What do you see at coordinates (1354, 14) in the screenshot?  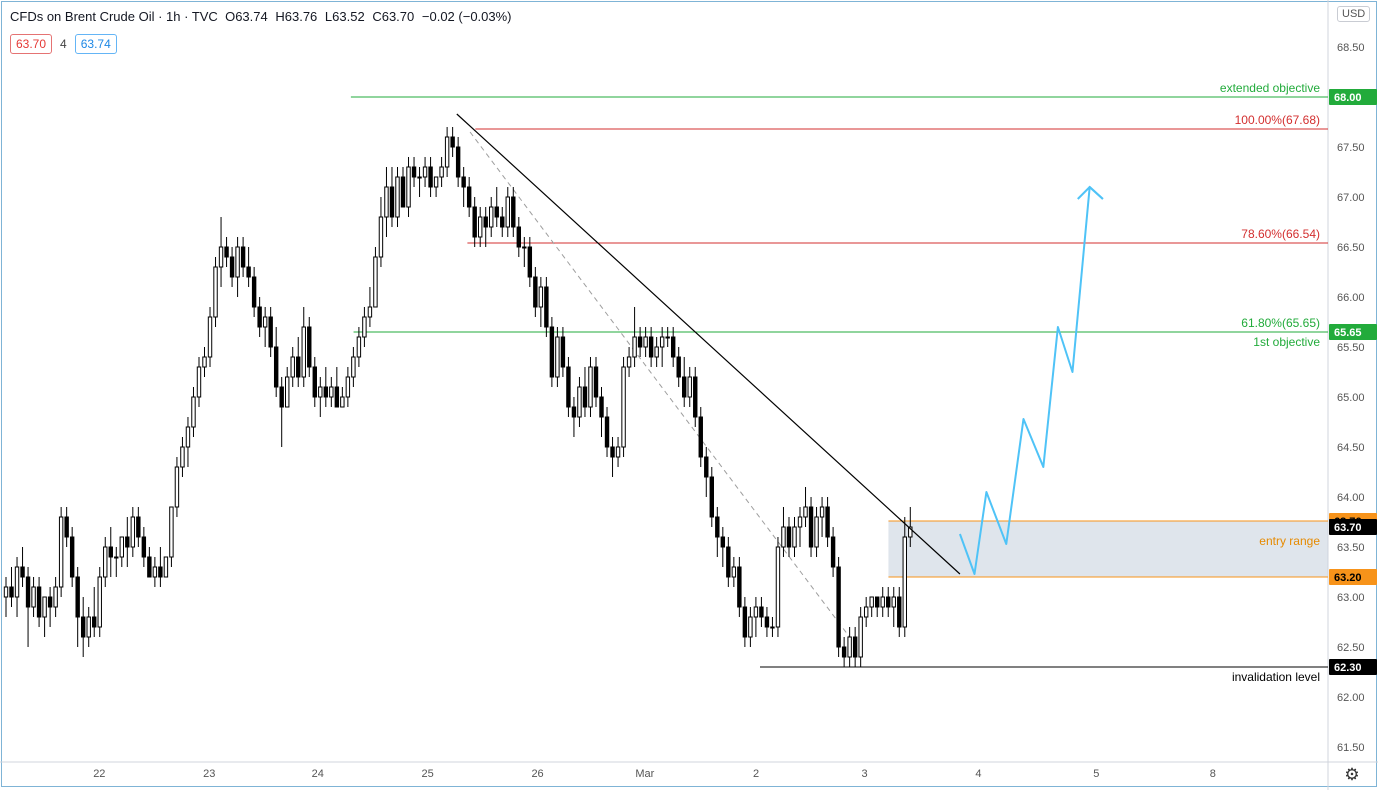 I see `currency-button: USD` at bounding box center [1354, 14].